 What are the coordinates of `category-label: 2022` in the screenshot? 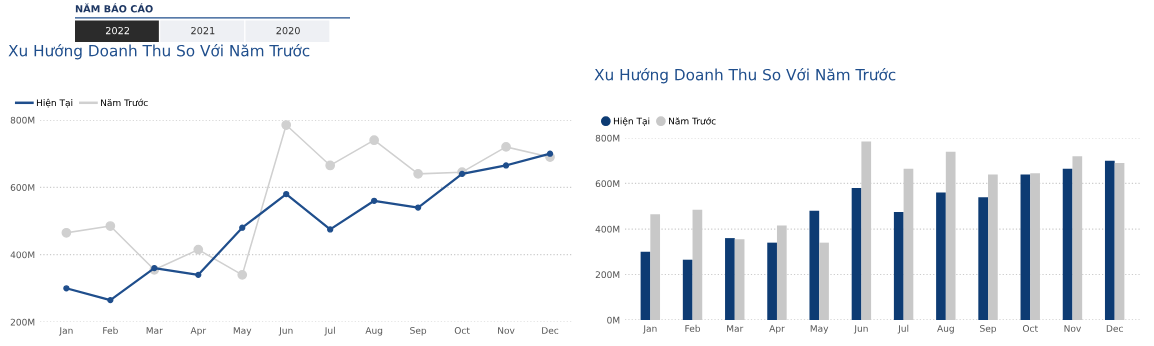 It's located at (117, 30).